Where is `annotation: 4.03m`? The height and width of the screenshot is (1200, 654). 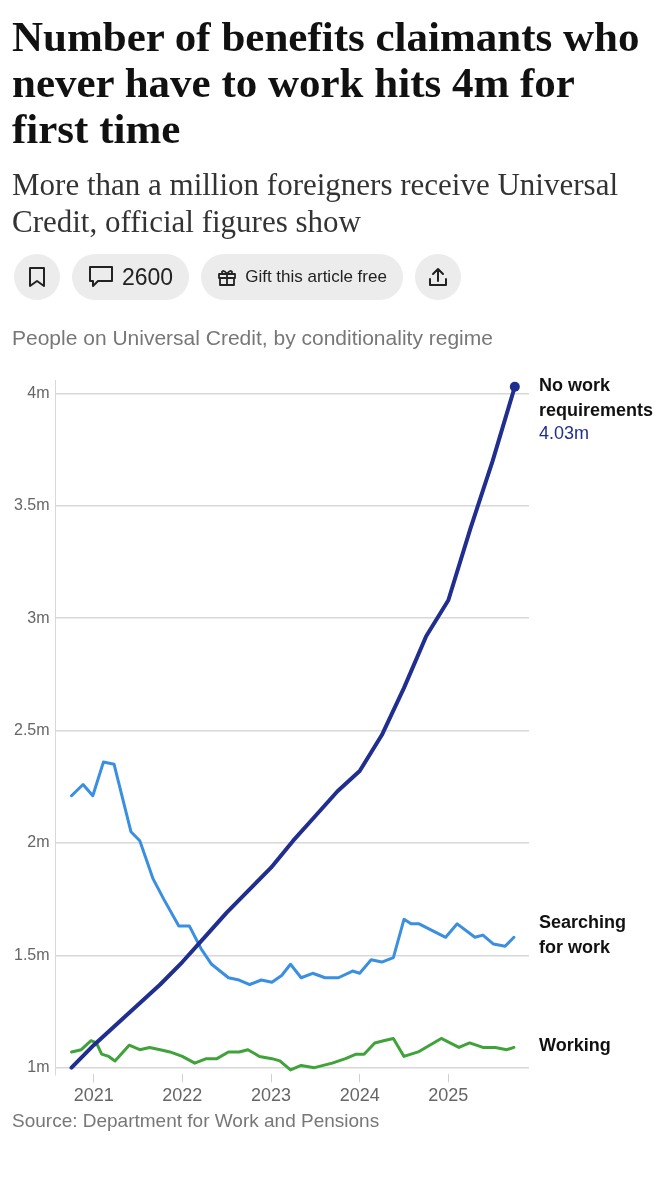 annotation: 4.03m is located at coordinates (564, 432).